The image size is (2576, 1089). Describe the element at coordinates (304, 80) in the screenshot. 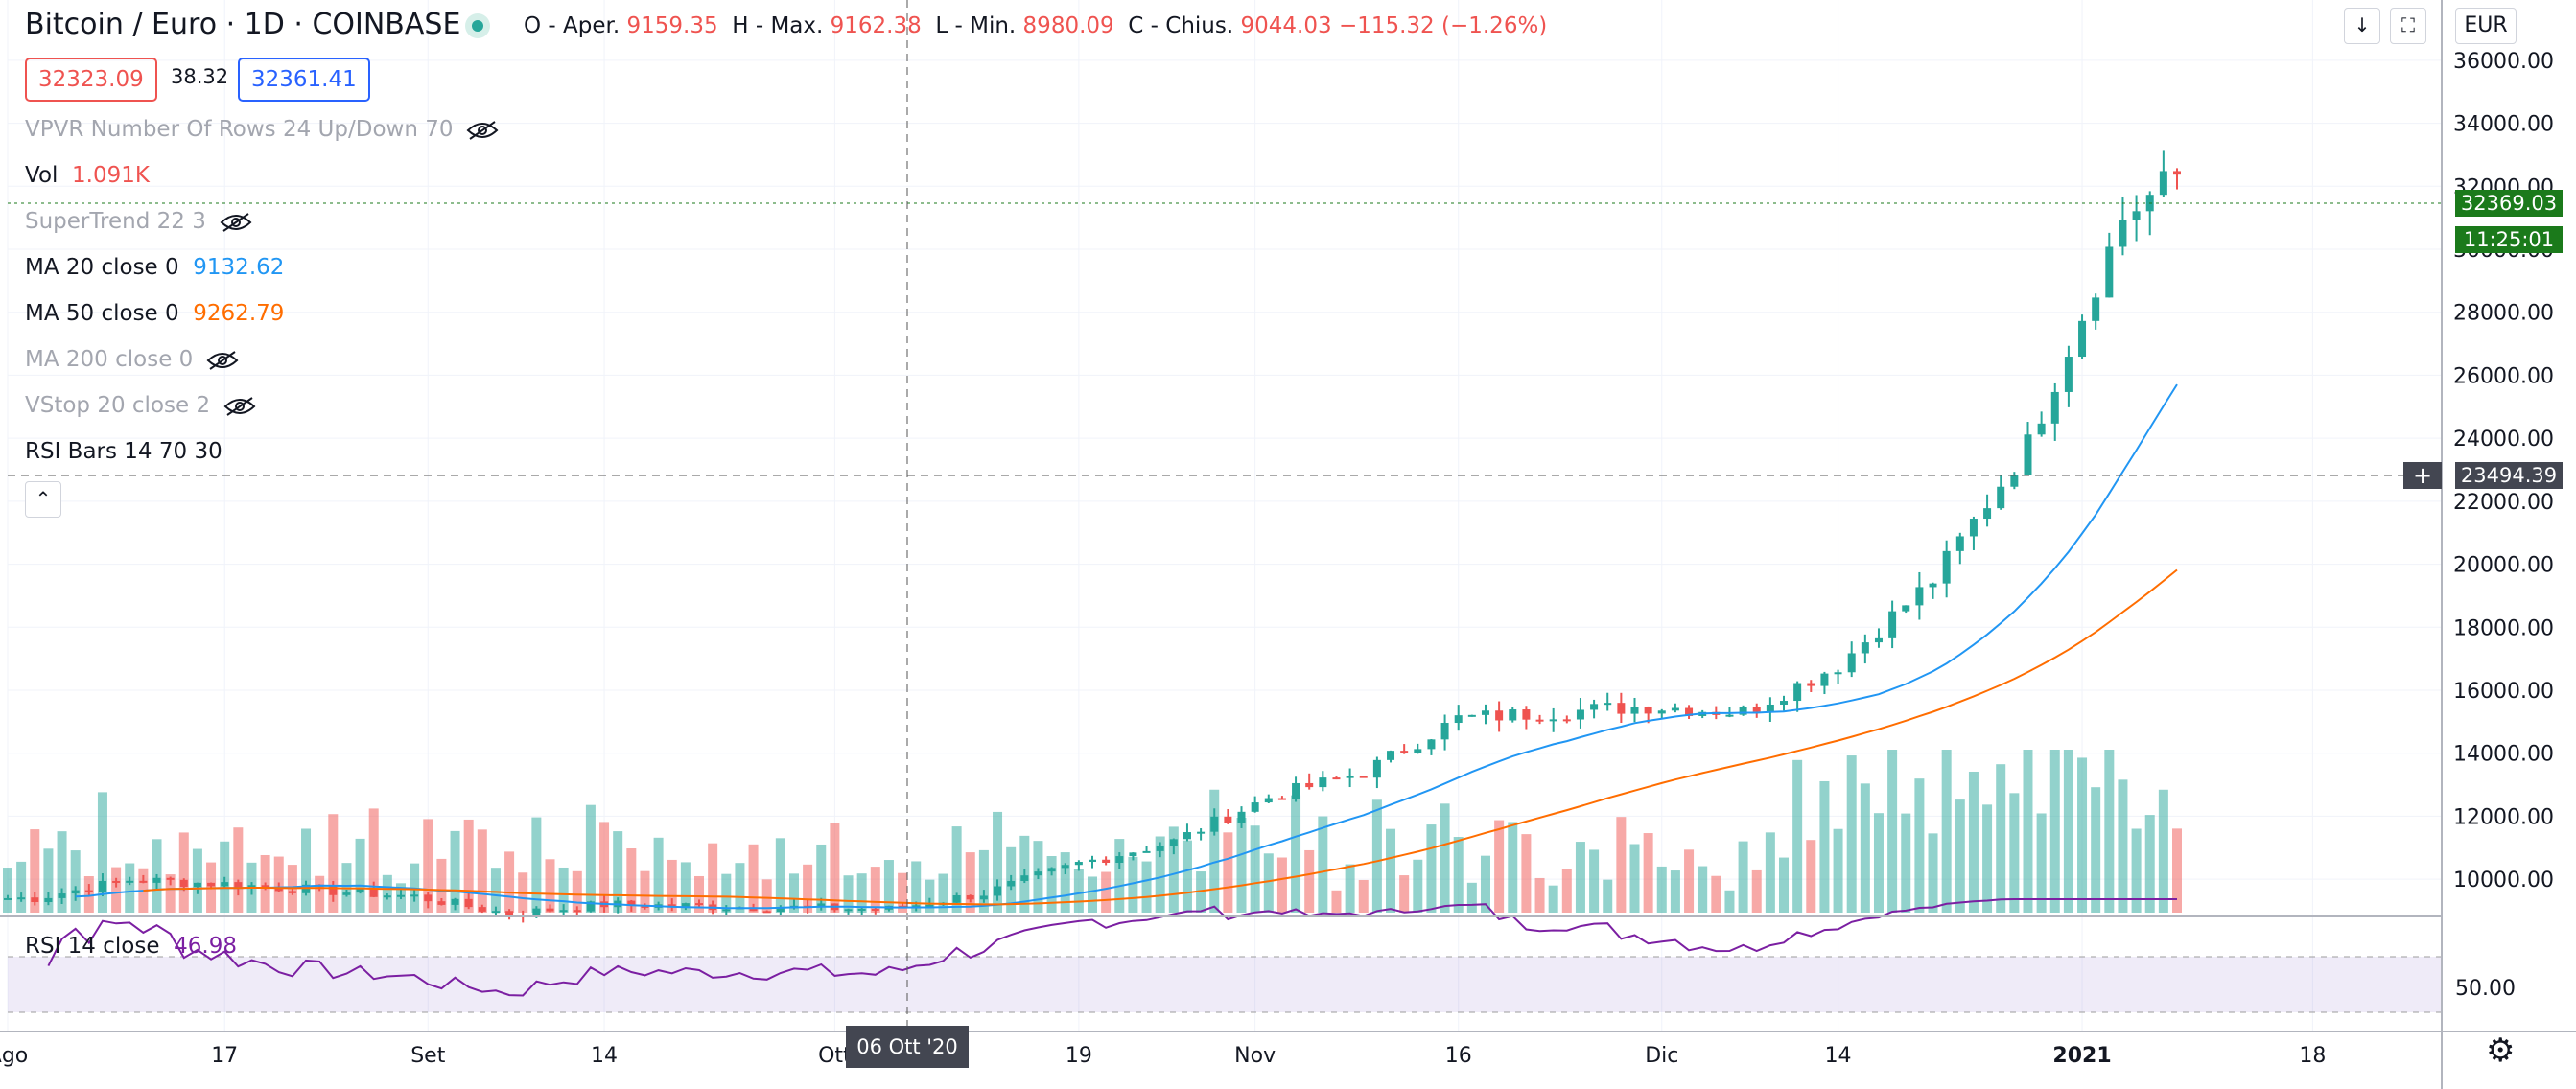

I see `ask-price-button: 32361.41` at that location.